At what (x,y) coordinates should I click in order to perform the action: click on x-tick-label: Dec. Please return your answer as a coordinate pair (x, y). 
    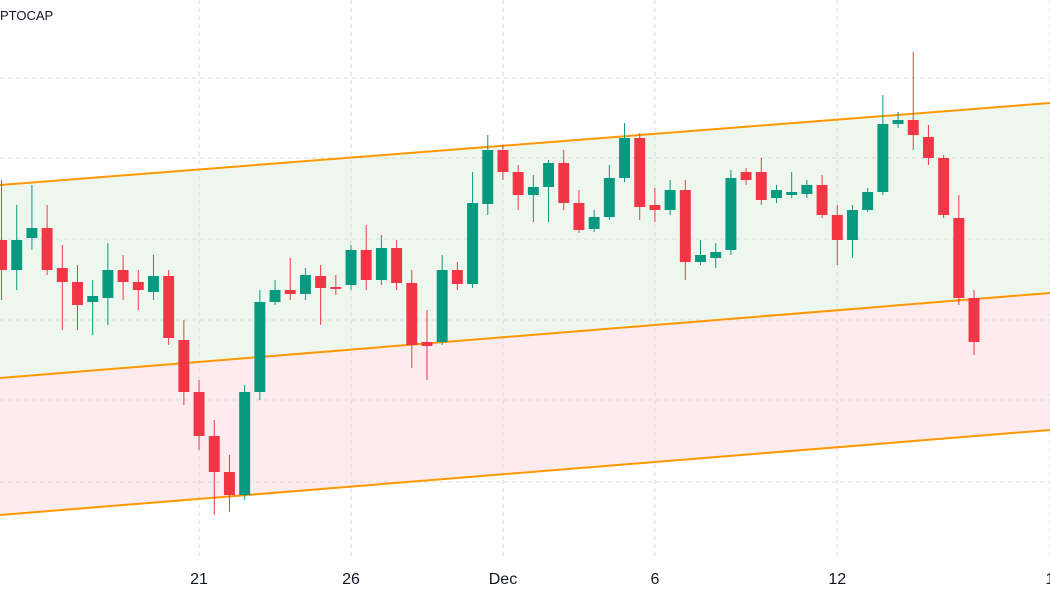
    Looking at the image, I should click on (503, 579).